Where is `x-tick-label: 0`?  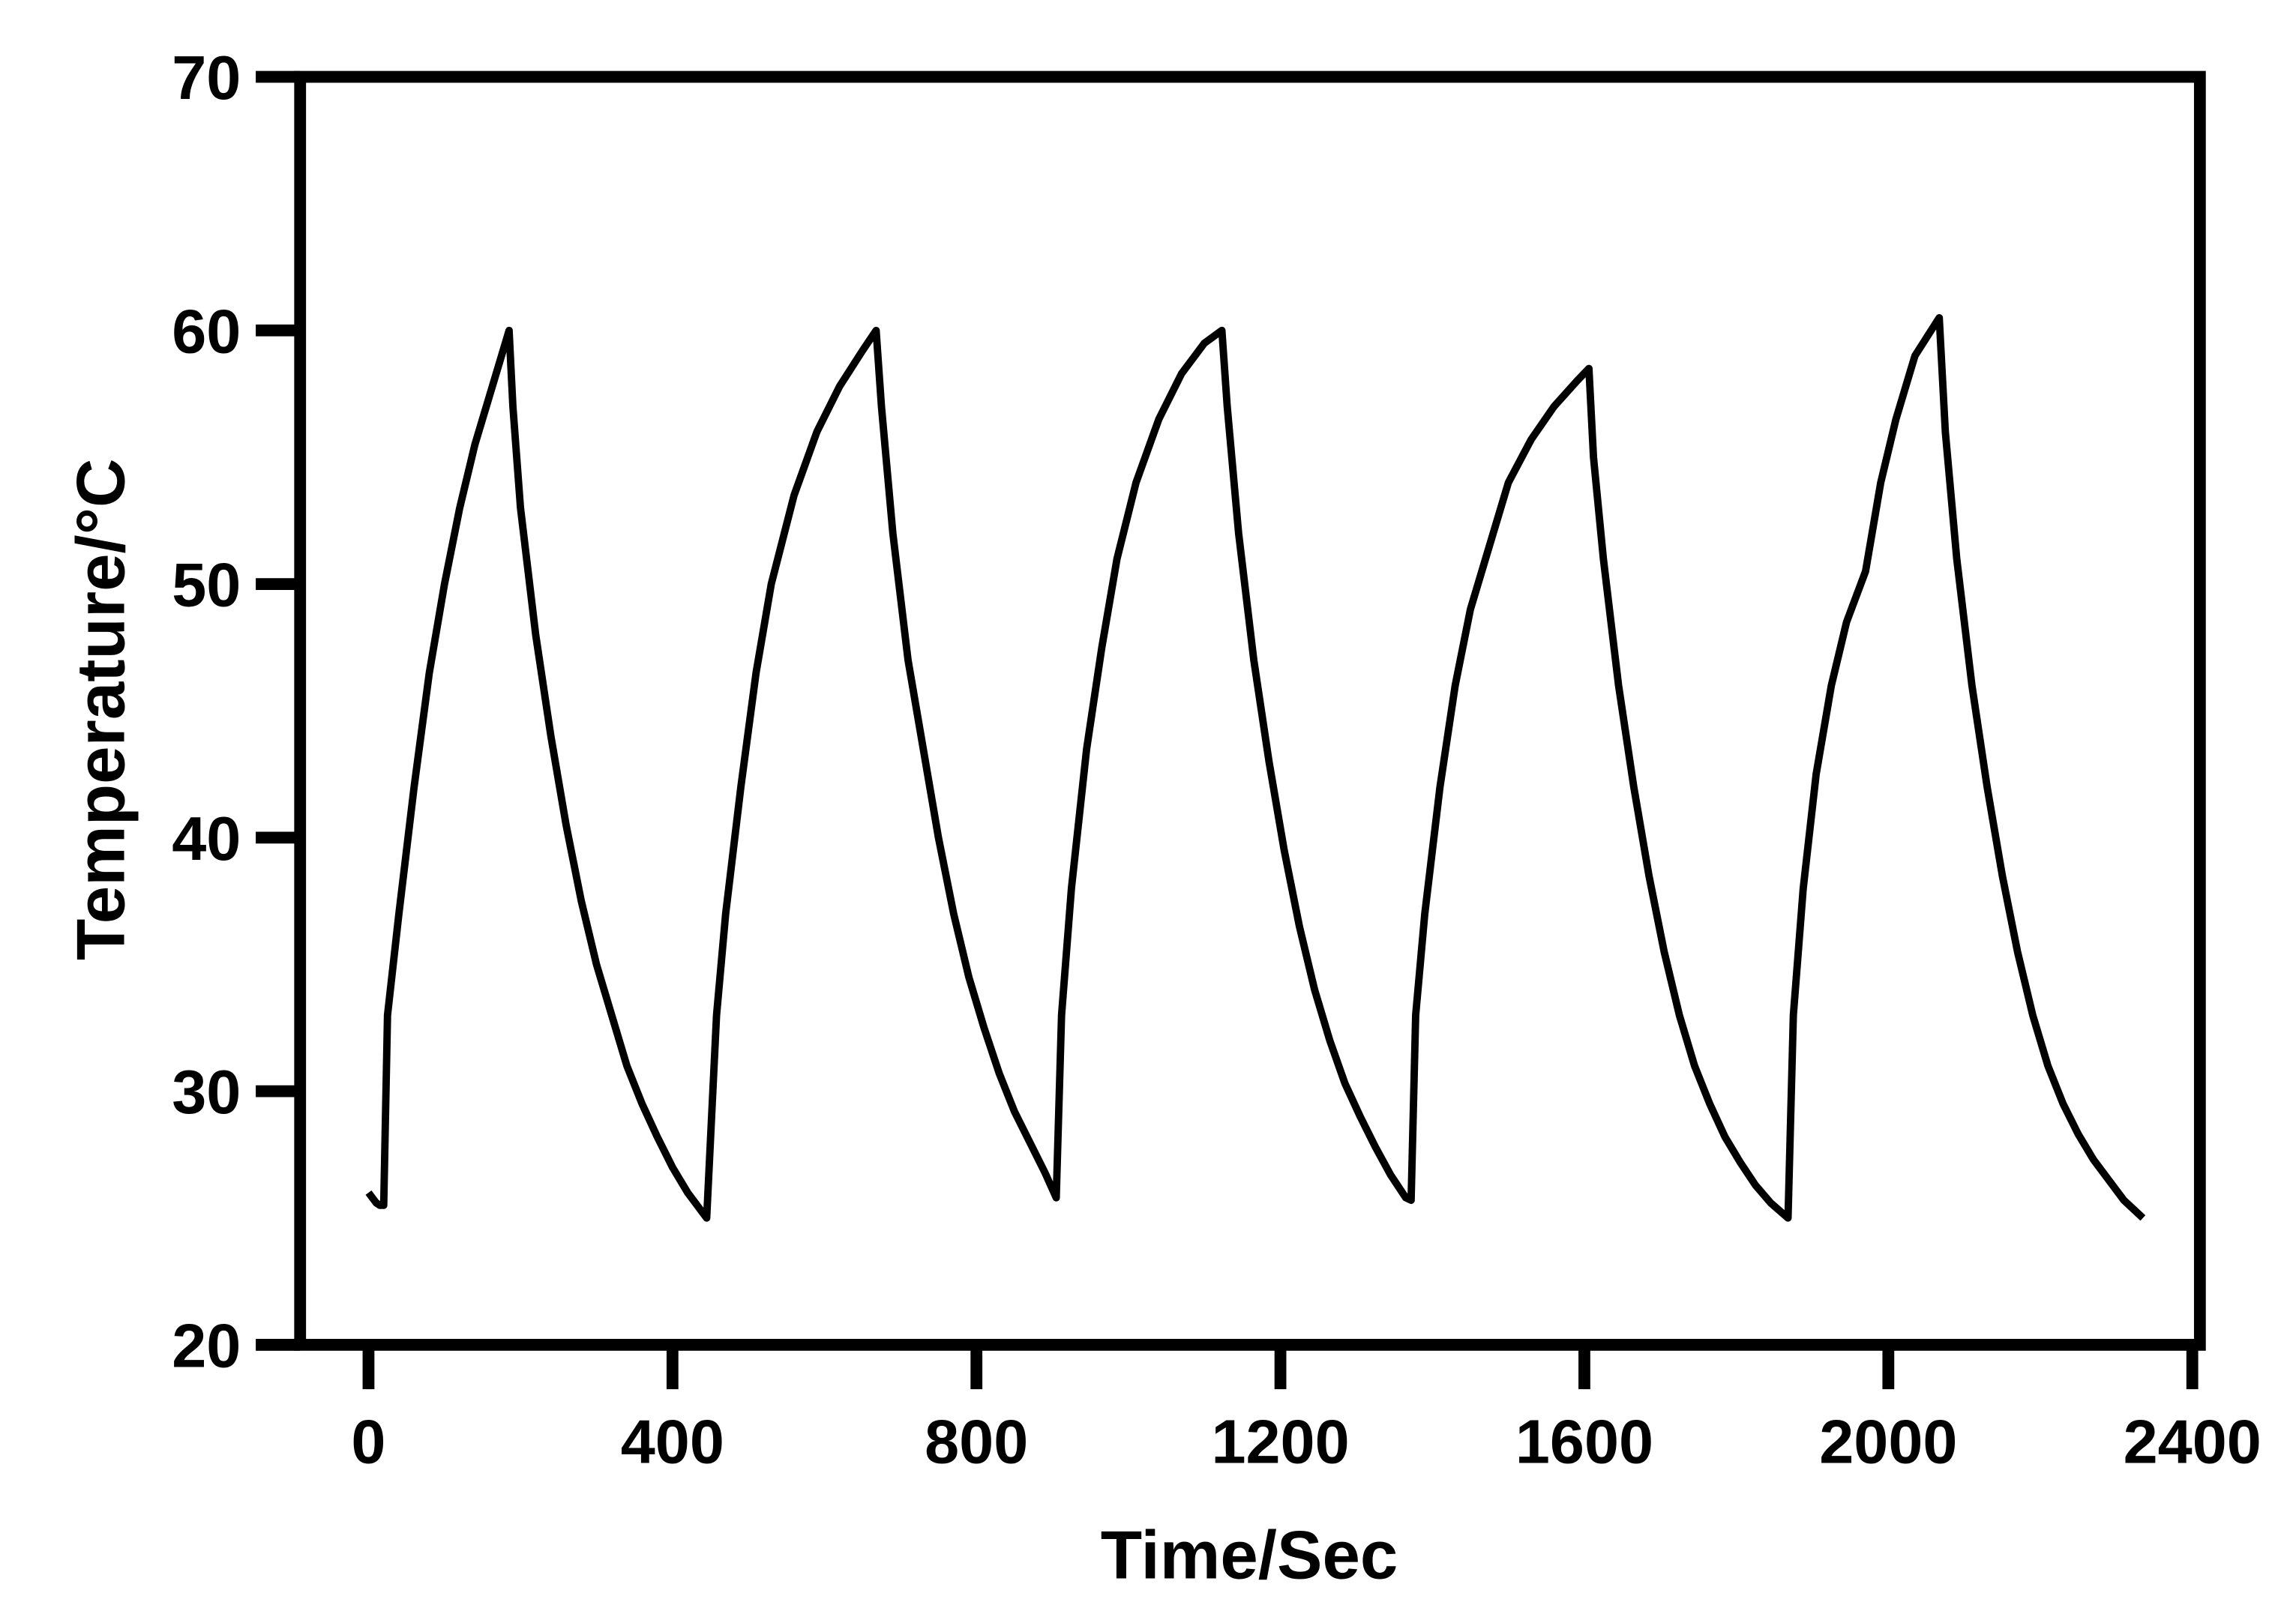 x-tick-label: 0 is located at coordinates (368, 1442).